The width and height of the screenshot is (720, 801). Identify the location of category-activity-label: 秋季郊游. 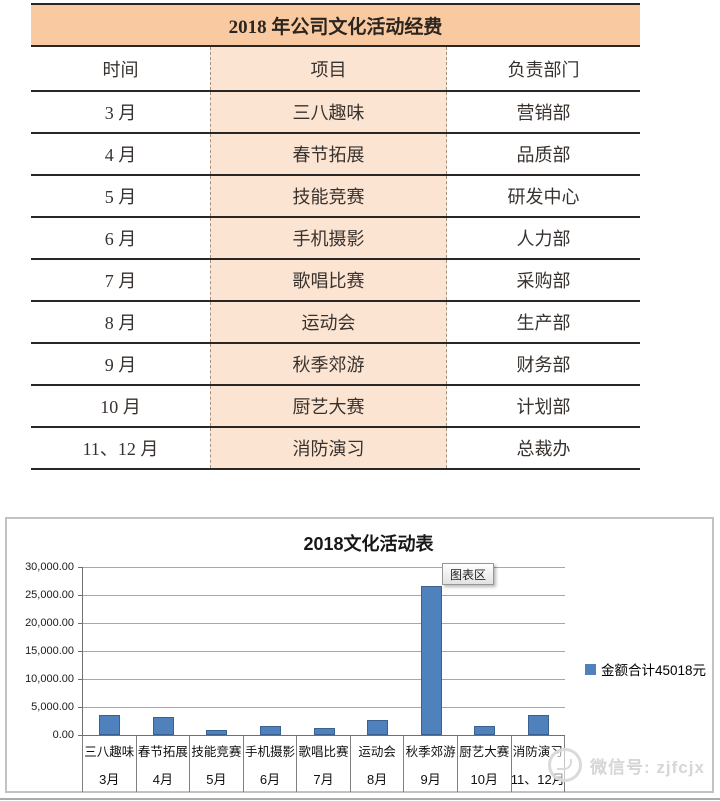
(430, 751).